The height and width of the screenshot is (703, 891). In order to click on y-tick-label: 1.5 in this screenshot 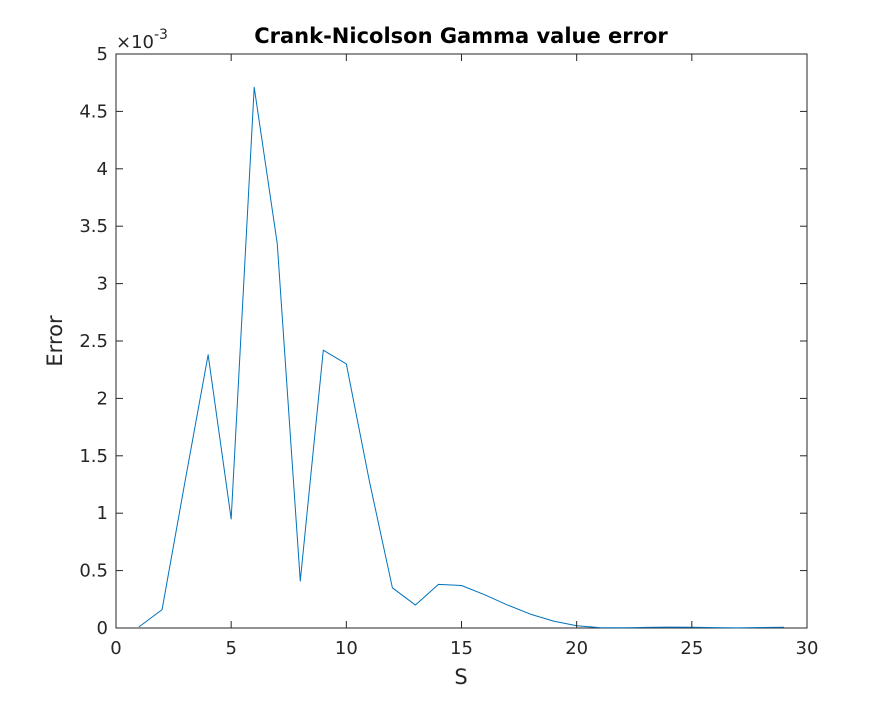, I will do `click(93, 456)`.